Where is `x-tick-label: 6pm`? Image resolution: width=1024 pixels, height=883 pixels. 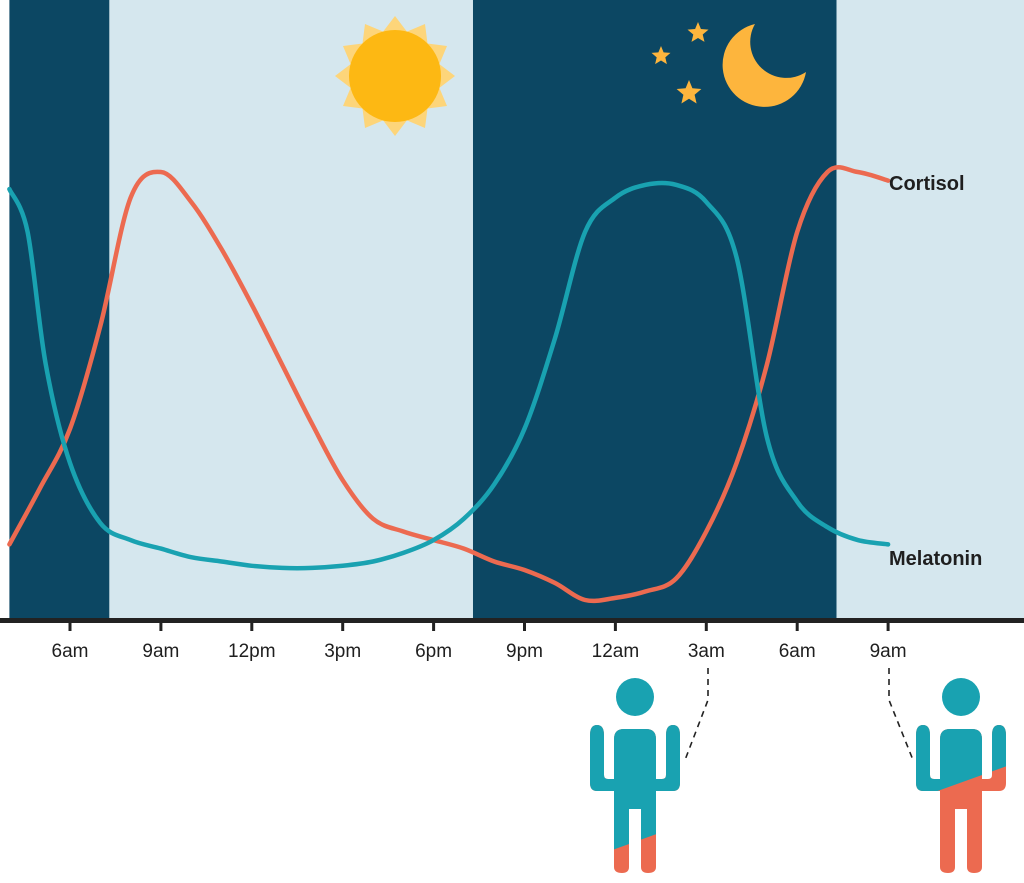 x-tick-label: 6pm is located at coordinates (433, 651).